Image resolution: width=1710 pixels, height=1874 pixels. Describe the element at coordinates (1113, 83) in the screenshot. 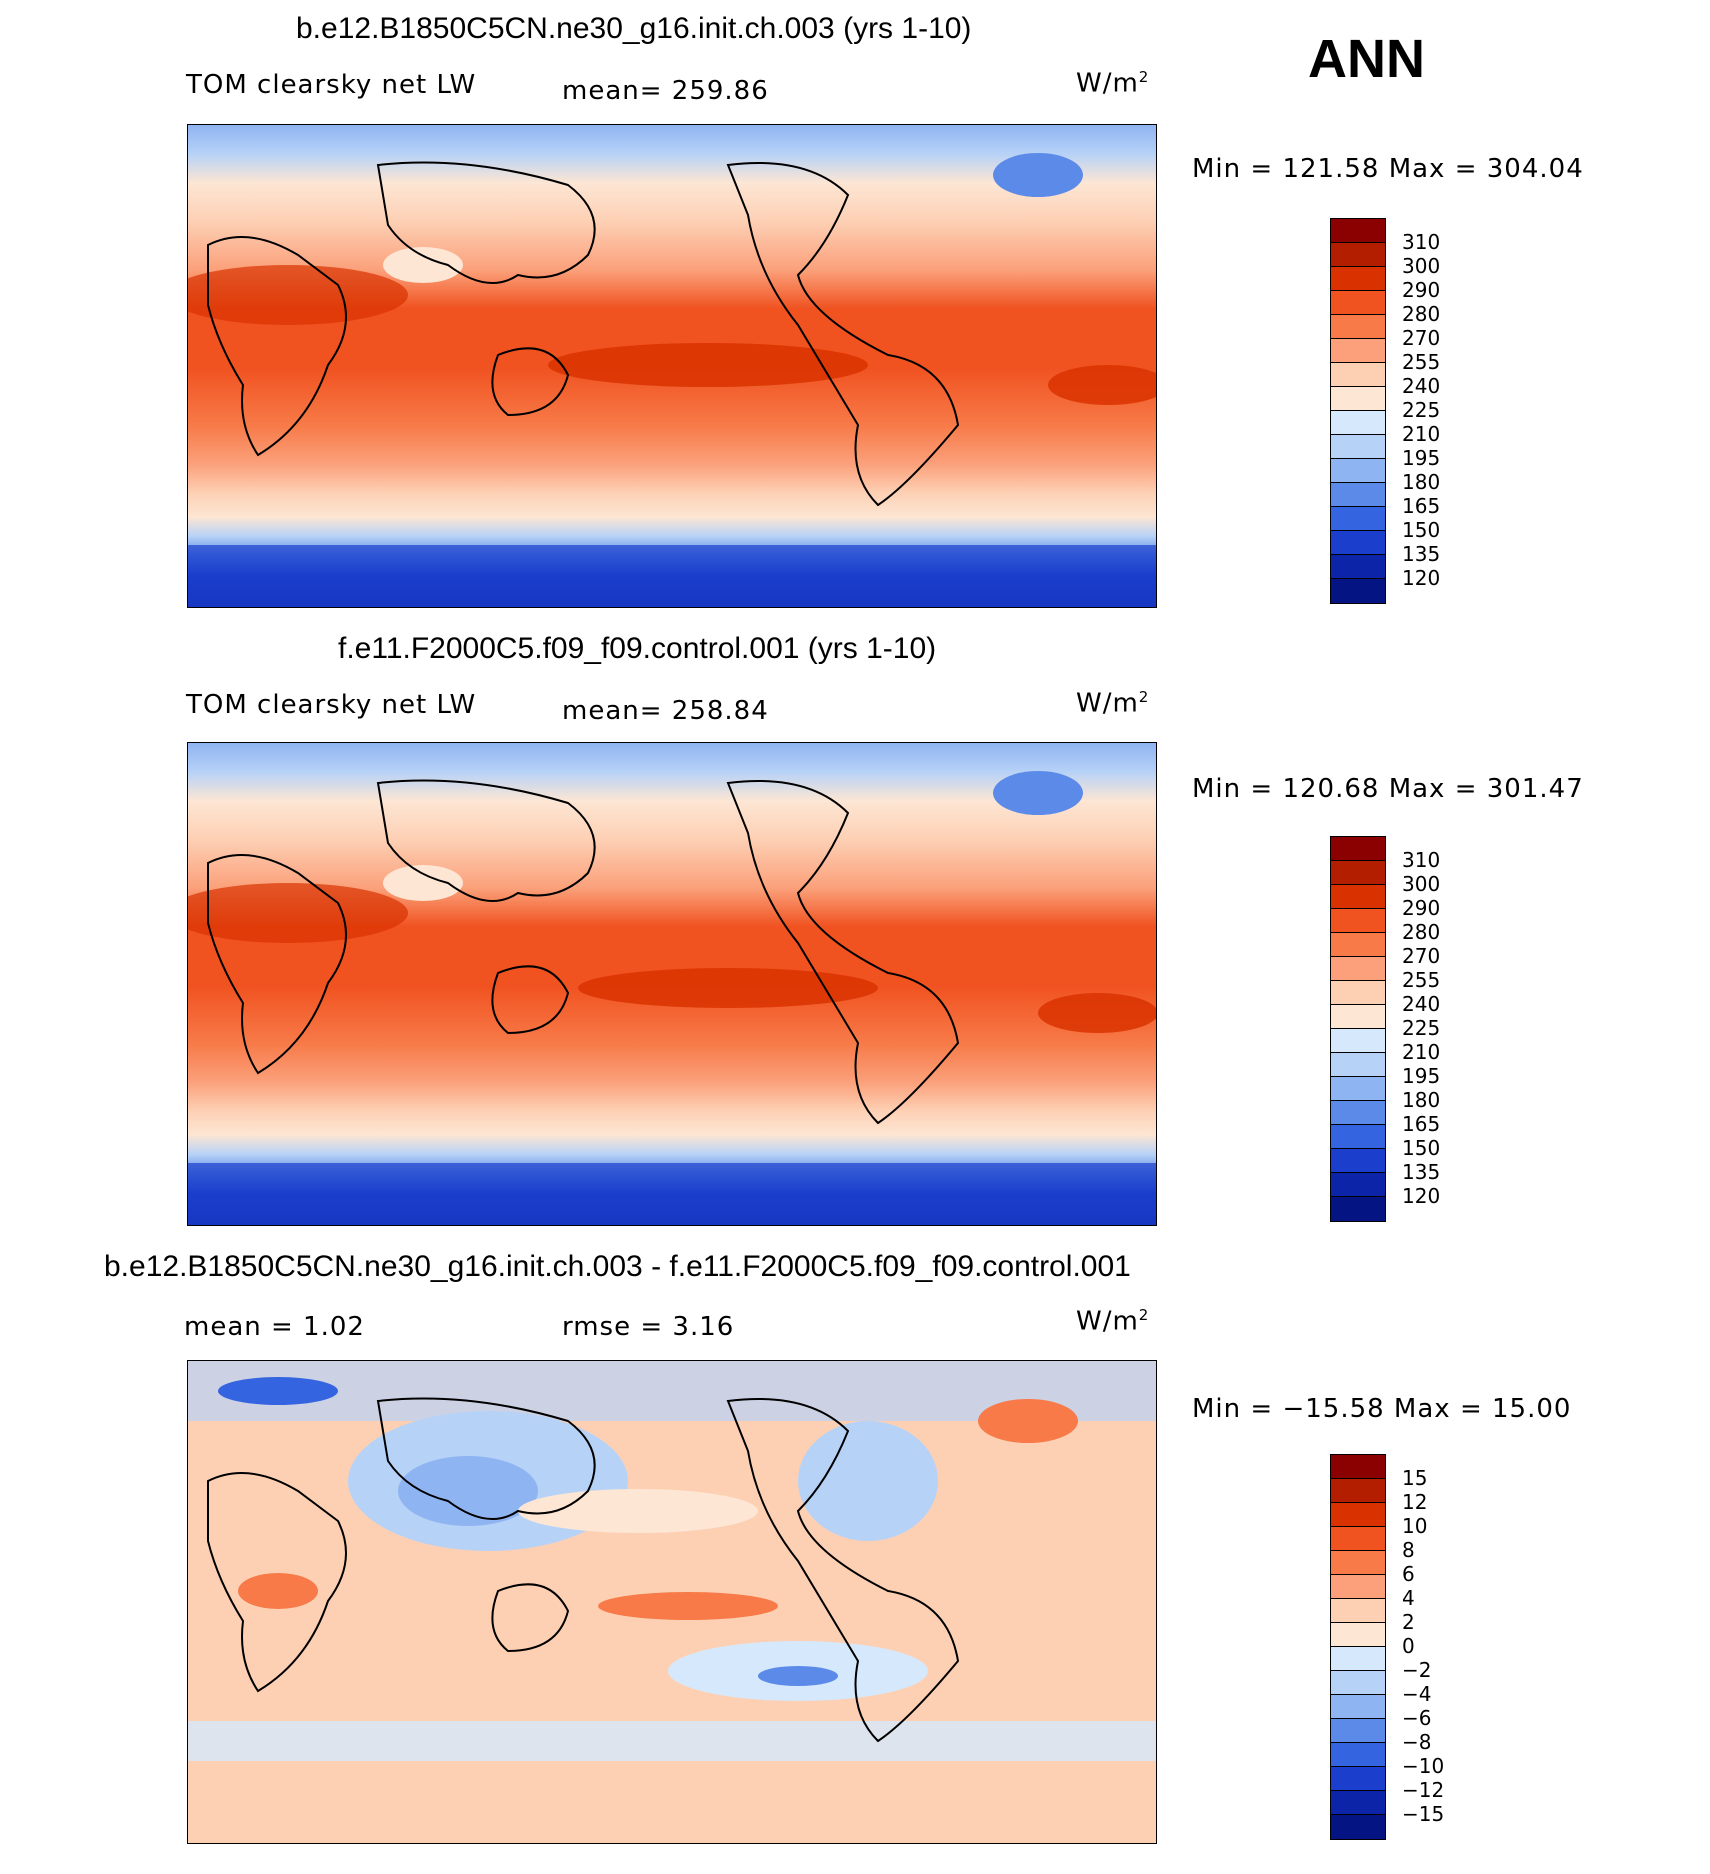

I see `panel-1-units: W/m2` at that location.